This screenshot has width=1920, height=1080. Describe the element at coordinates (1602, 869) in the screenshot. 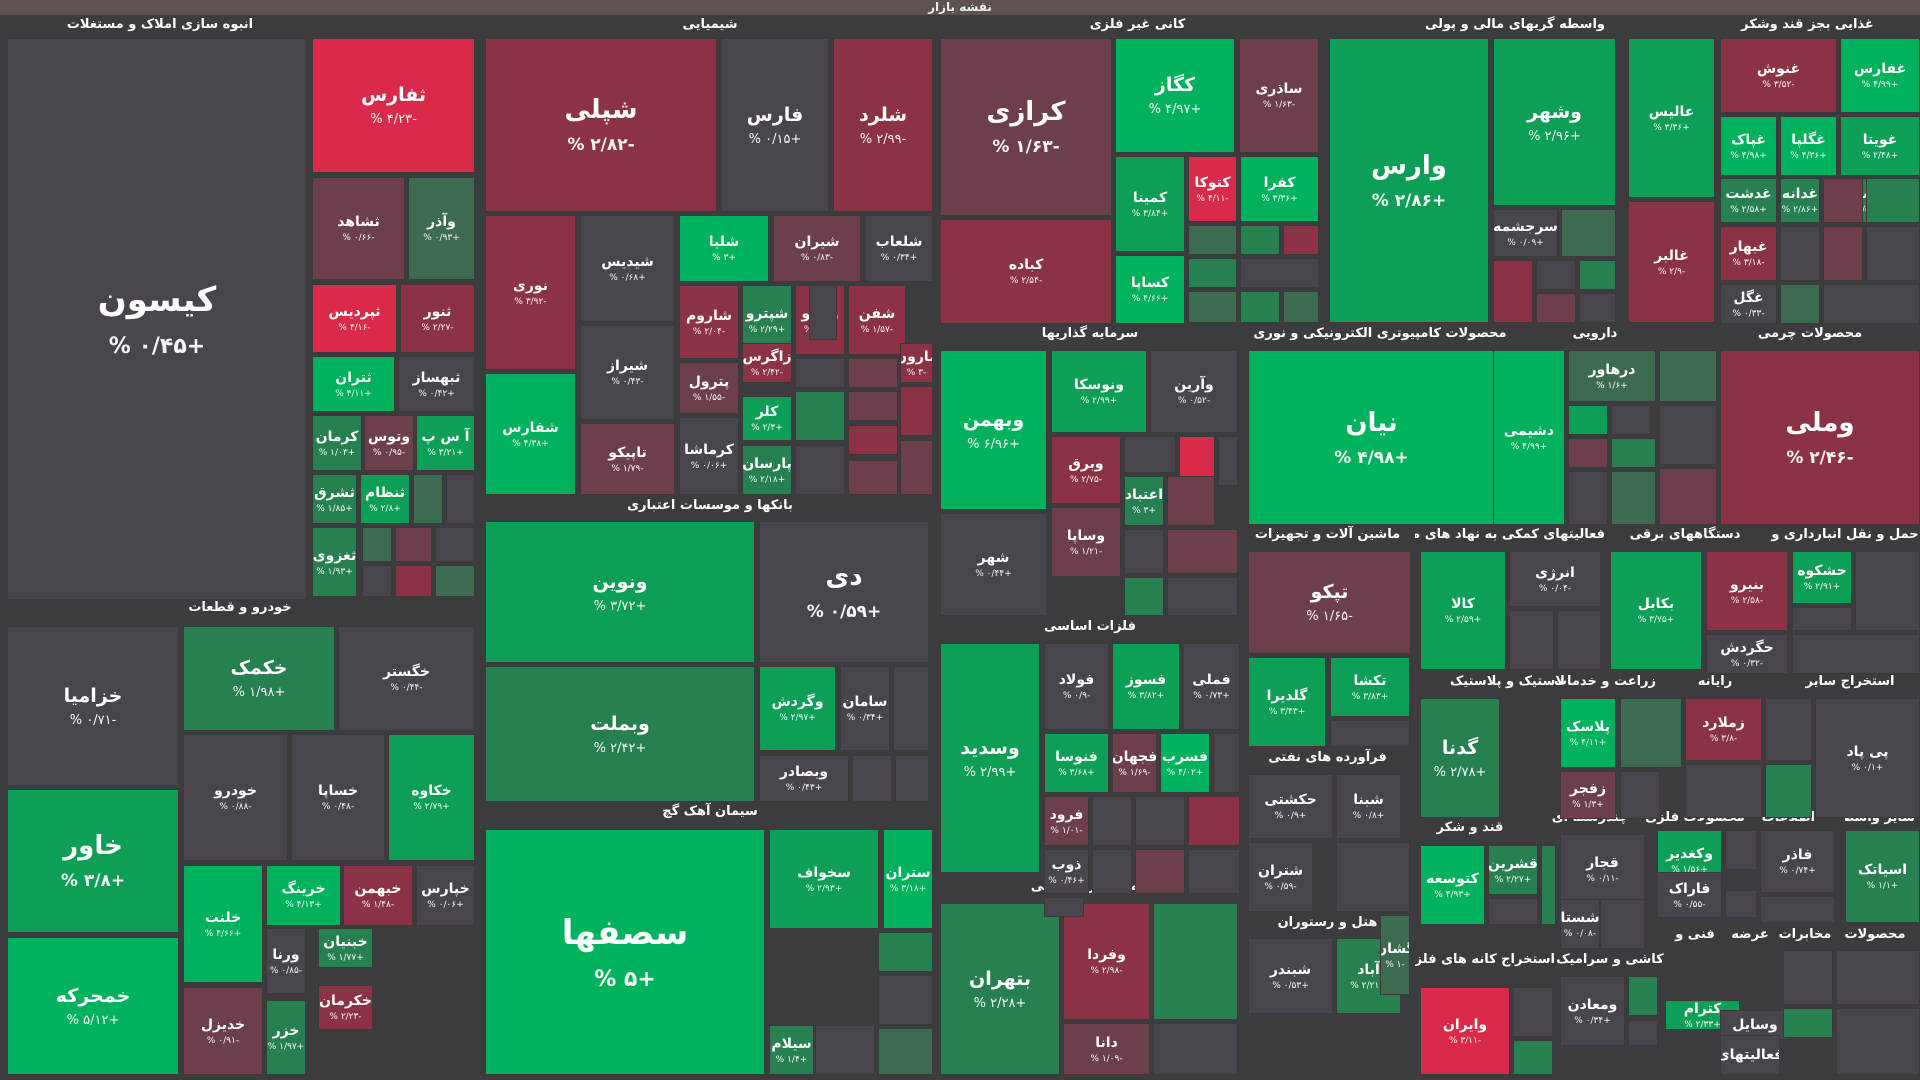

I see `stock-tile: قجار -۰/۱۱ %` at that location.